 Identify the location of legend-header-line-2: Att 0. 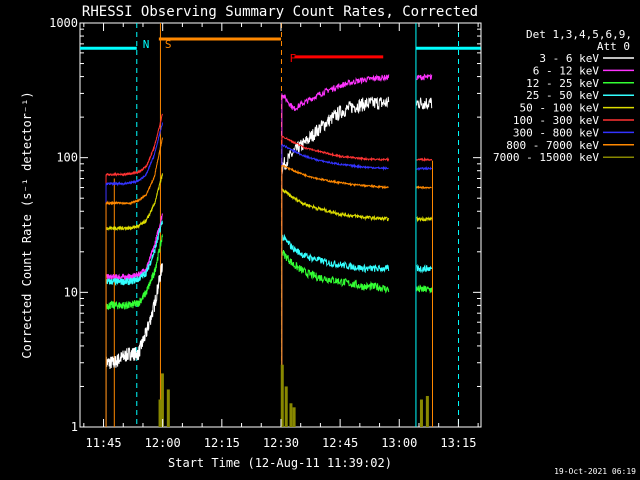
(613, 46).